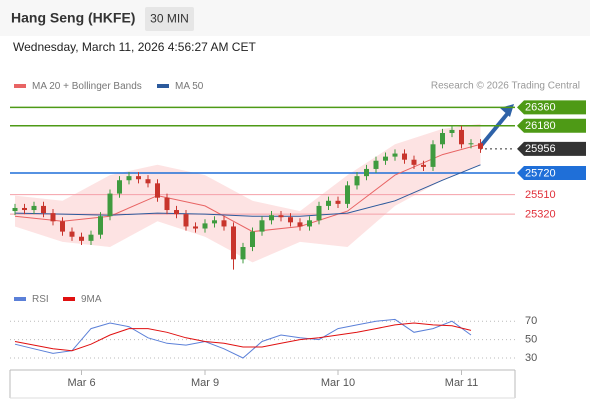 The width and height of the screenshot is (590, 400). Describe the element at coordinates (295, 18) in the screenshot. I see `header-bar` at that location.